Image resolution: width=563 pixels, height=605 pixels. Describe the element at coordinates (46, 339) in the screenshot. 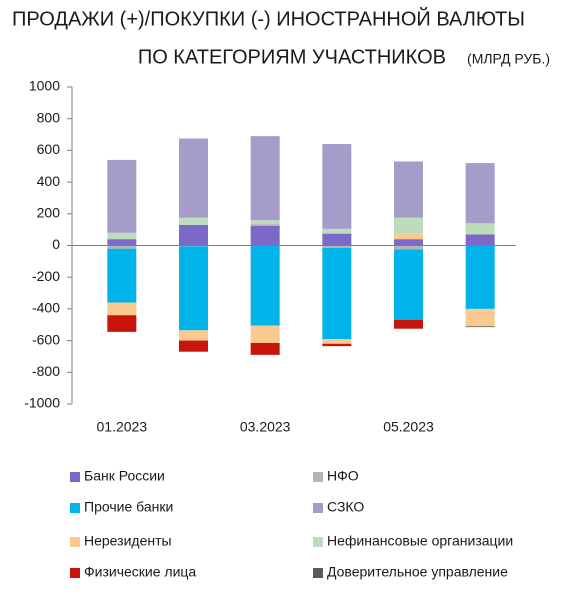

I see `y-tick-label: -600` at that location.